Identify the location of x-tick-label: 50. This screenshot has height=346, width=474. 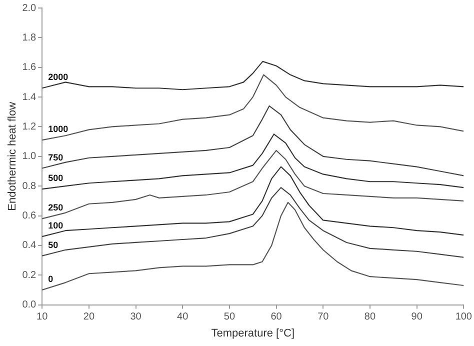
(230, 317).